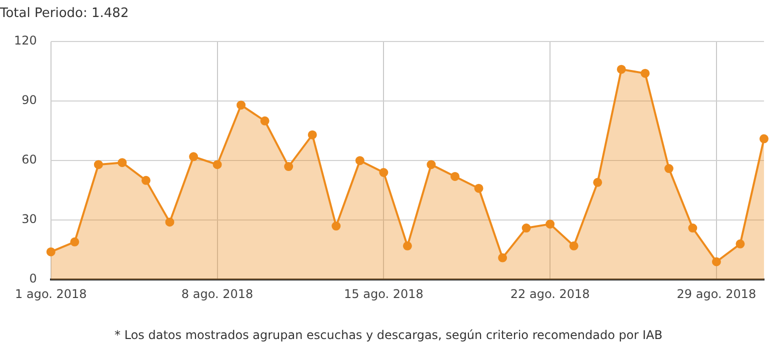  What do you see at coordinates (384, 293) in the screenshot?
I see `x-tick-label: 15 ago. 2018` at bounding box center [384, 293].